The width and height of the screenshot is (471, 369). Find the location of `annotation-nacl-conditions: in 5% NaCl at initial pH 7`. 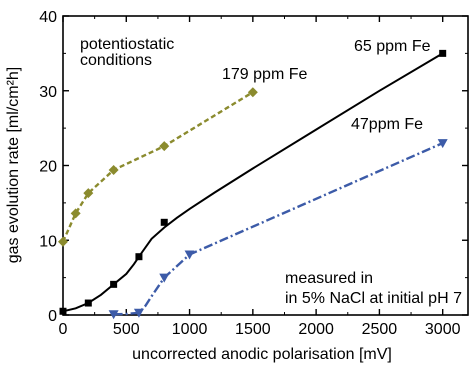

annotation-nacl-conditions: in 5% NaCl at initial pH 7 is located at coordinates (373, 298).